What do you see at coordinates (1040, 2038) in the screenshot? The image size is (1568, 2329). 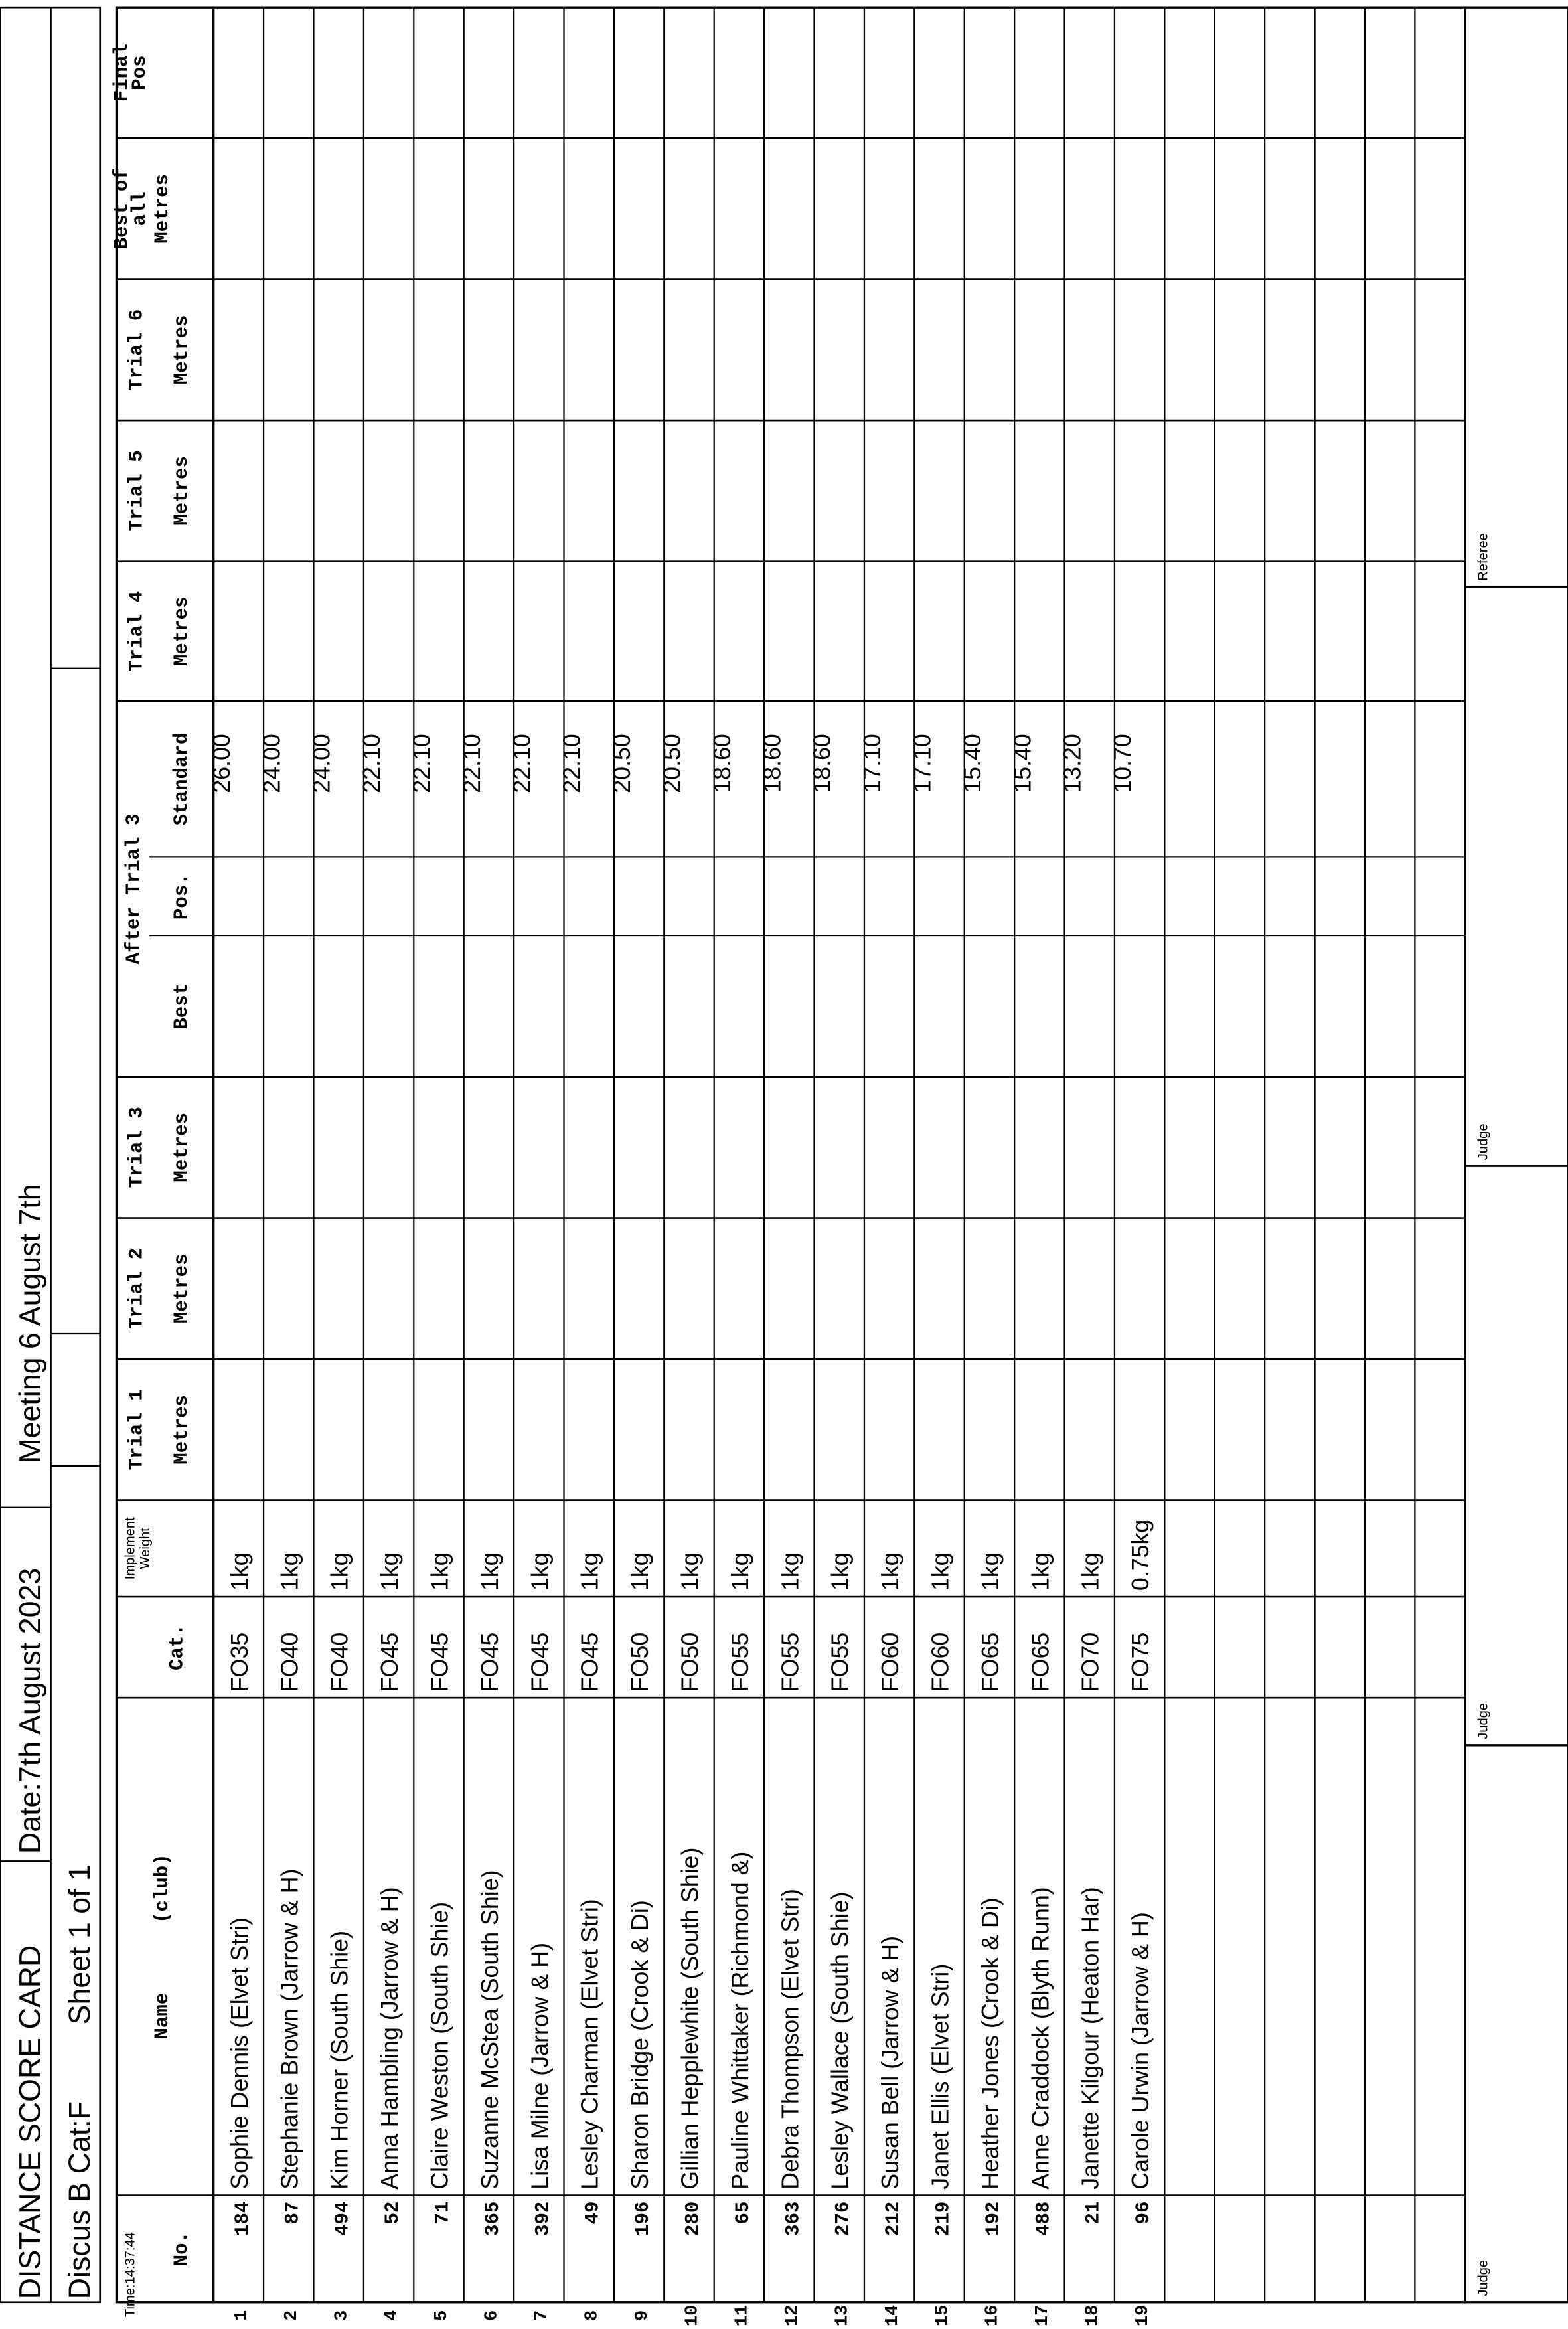 I see `athlete-name: Anne Craddock (Blyth Runn)` at bounding box center [1040, 2038].